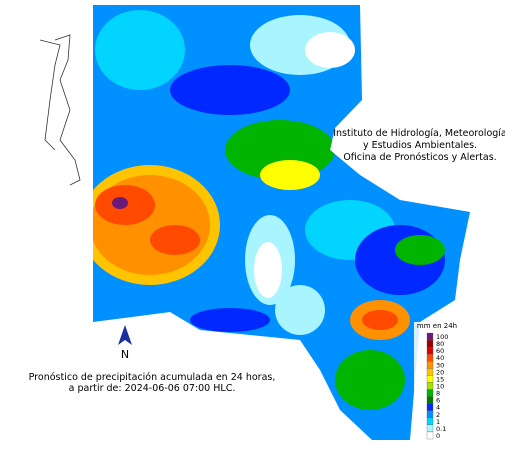 The image size is (505, 455). I want to click on legend-label: 100, so click(442, 337).